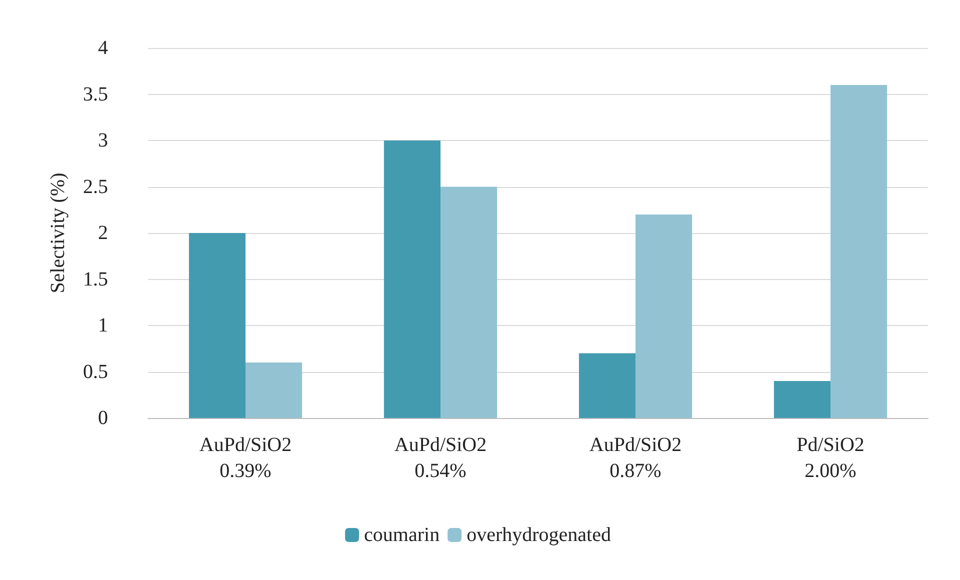 The height and width of the screenshot is (580, 960). What do you see at coordinates (538, 535) in the screenshot?
I see `legend-label: overhydrogenated` at bounding box center [538, 535].